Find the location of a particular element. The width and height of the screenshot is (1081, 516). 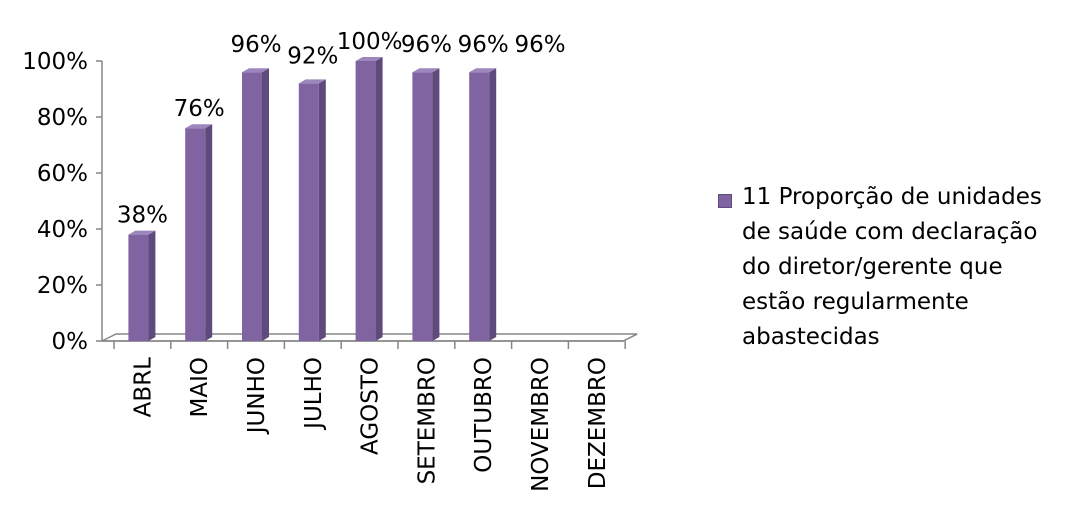

data-label: 92% is located at coordinates (312, 56).